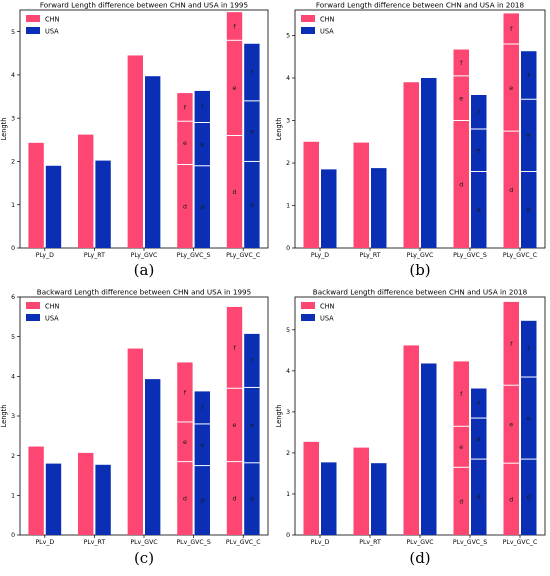  I want to click on x-tick-label: PLv_RT, so click(370, 542).